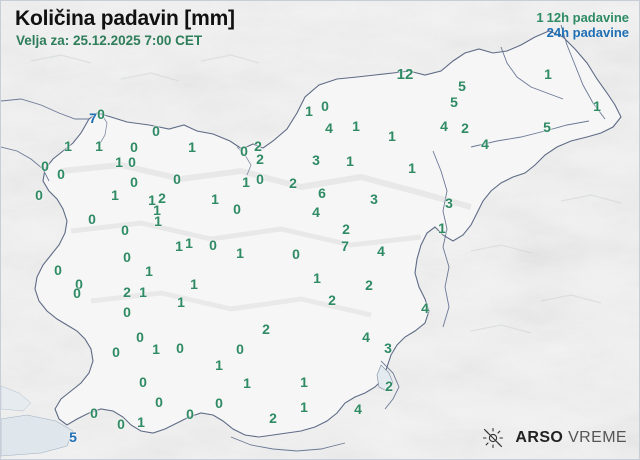 The width and height of the screenshot is (640, 460). Describe the element at coordinates (288, 444) in the screenshot. I see `border-line-s` at that location.